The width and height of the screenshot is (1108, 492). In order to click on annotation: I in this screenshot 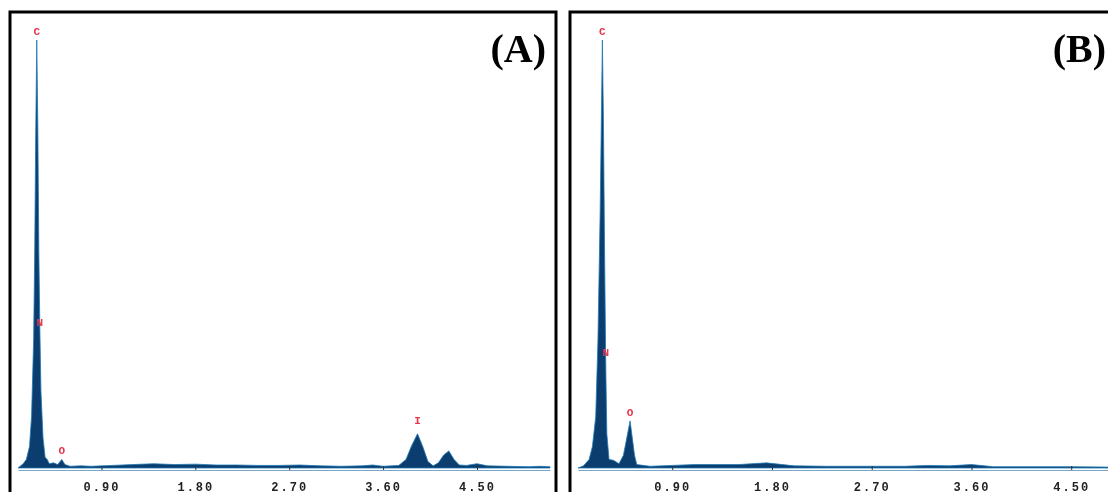, I will do `click(417, 421)`.